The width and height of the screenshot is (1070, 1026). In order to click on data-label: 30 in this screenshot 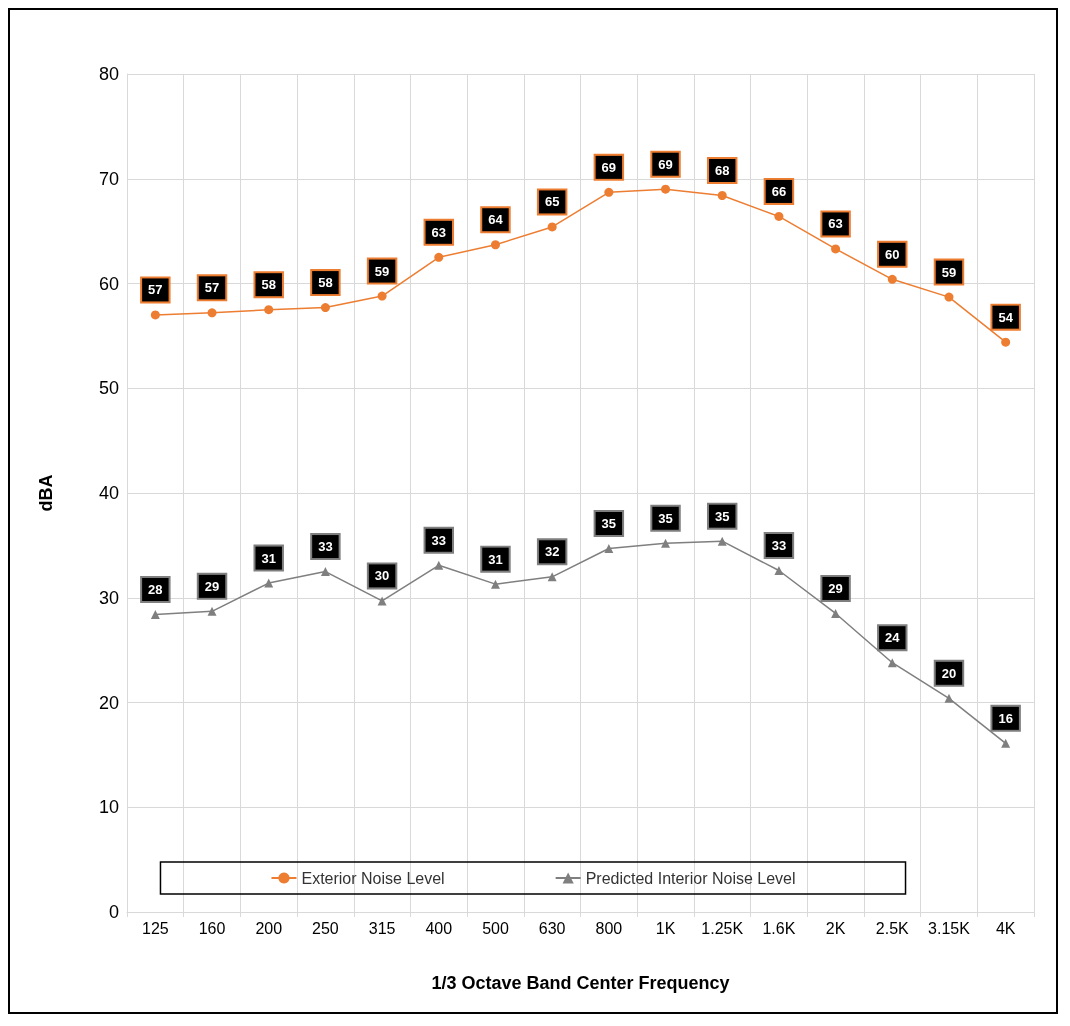, I will do `click(382, 576)`.